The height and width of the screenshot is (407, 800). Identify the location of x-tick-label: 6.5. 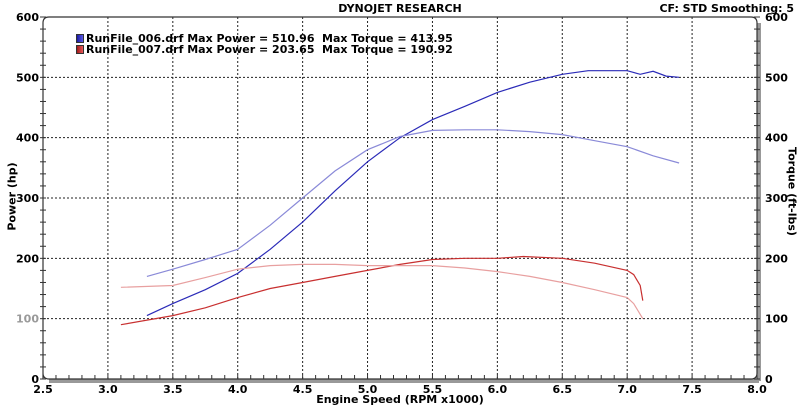
(563, 389).